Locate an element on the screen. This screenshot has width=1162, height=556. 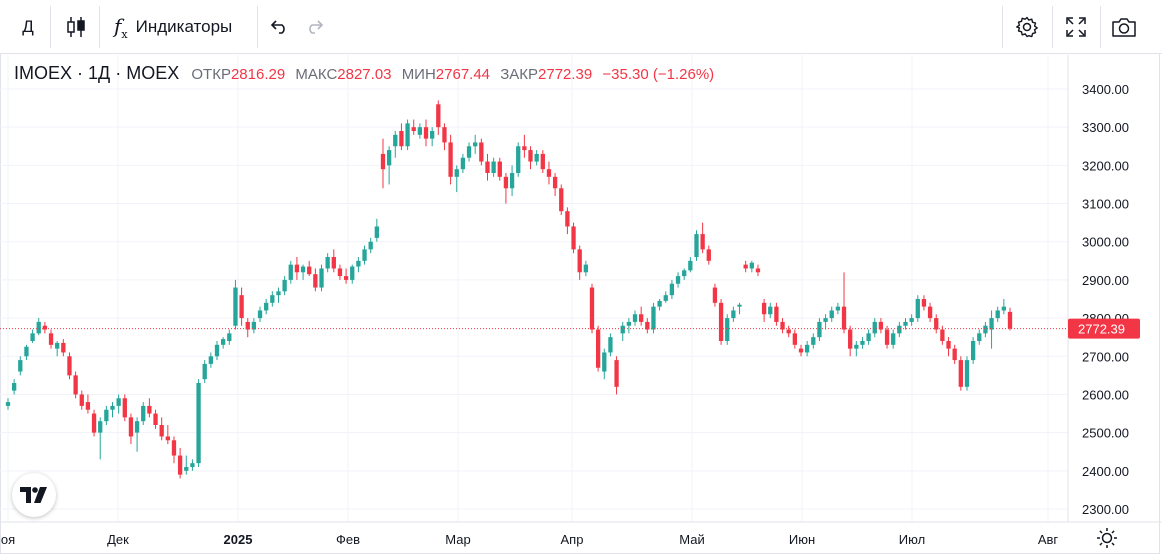
fullscreen-icon is located at coordinates (1076, 27).